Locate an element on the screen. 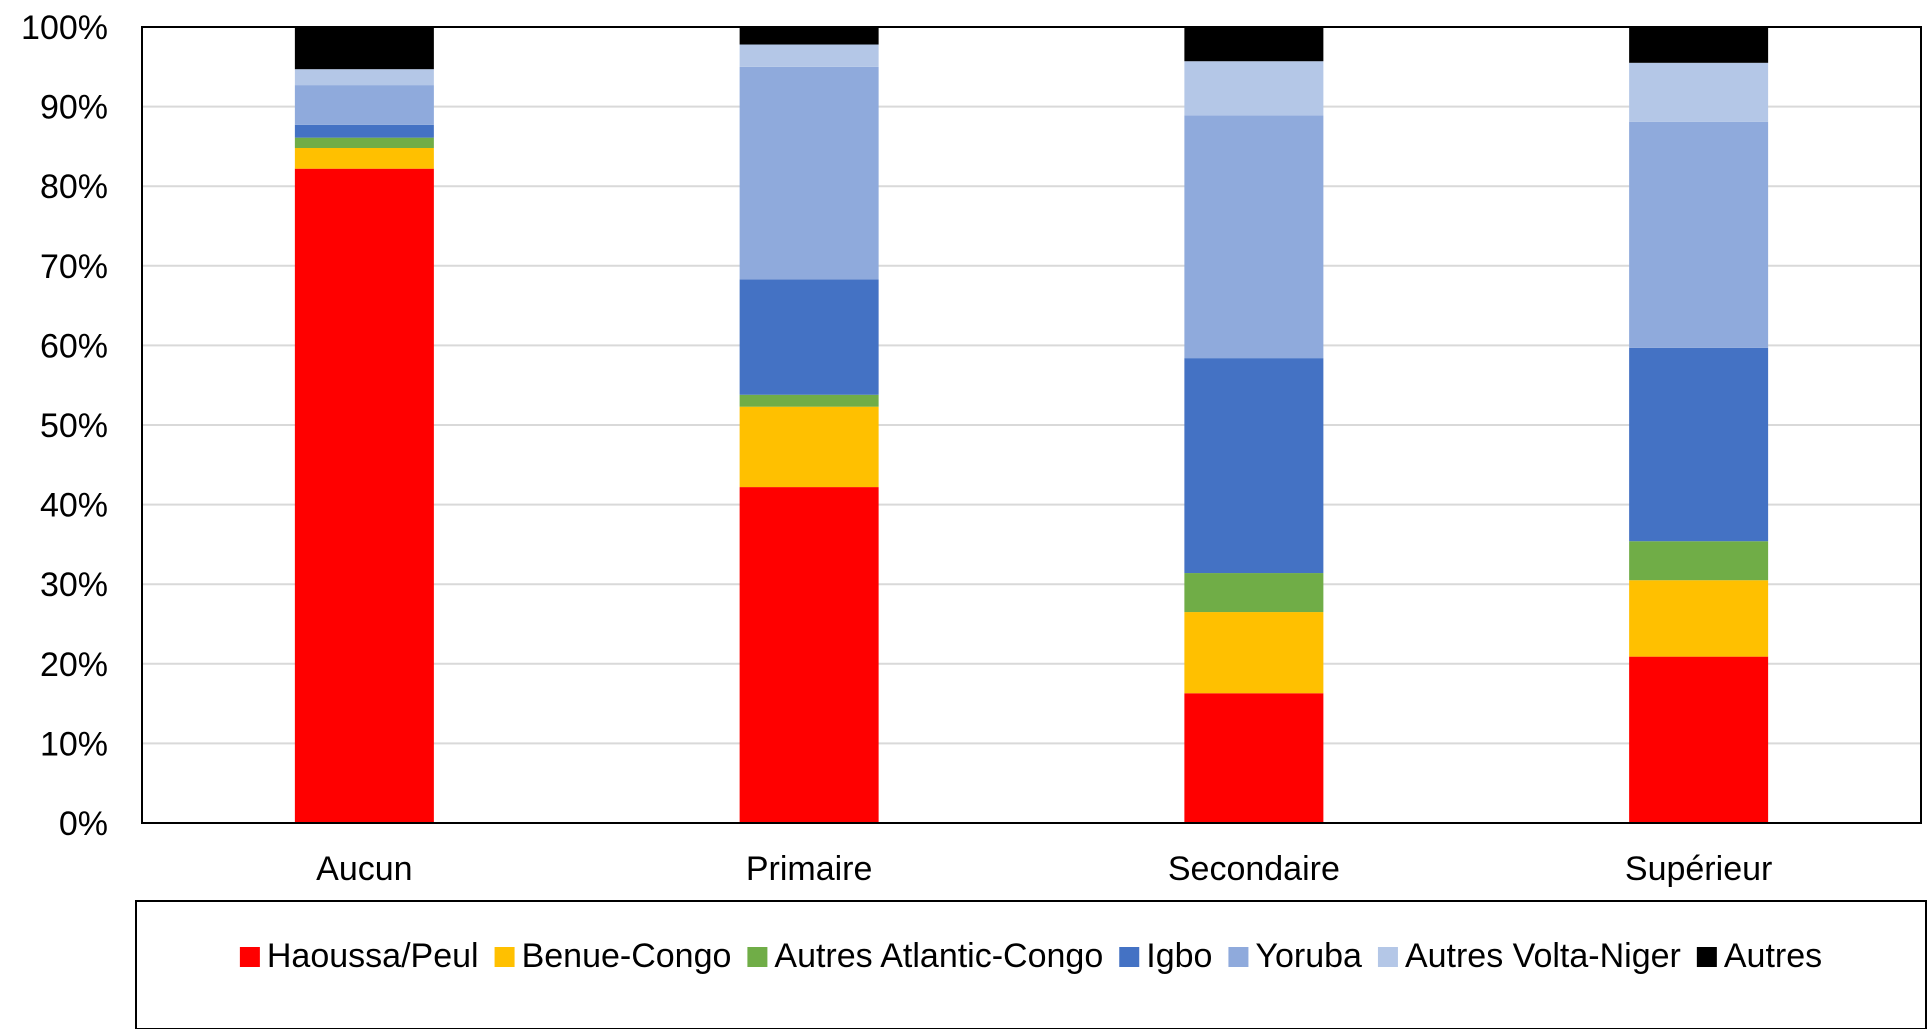  bar-primaire-autres-volta-niger is located at coordinates (809, 55).